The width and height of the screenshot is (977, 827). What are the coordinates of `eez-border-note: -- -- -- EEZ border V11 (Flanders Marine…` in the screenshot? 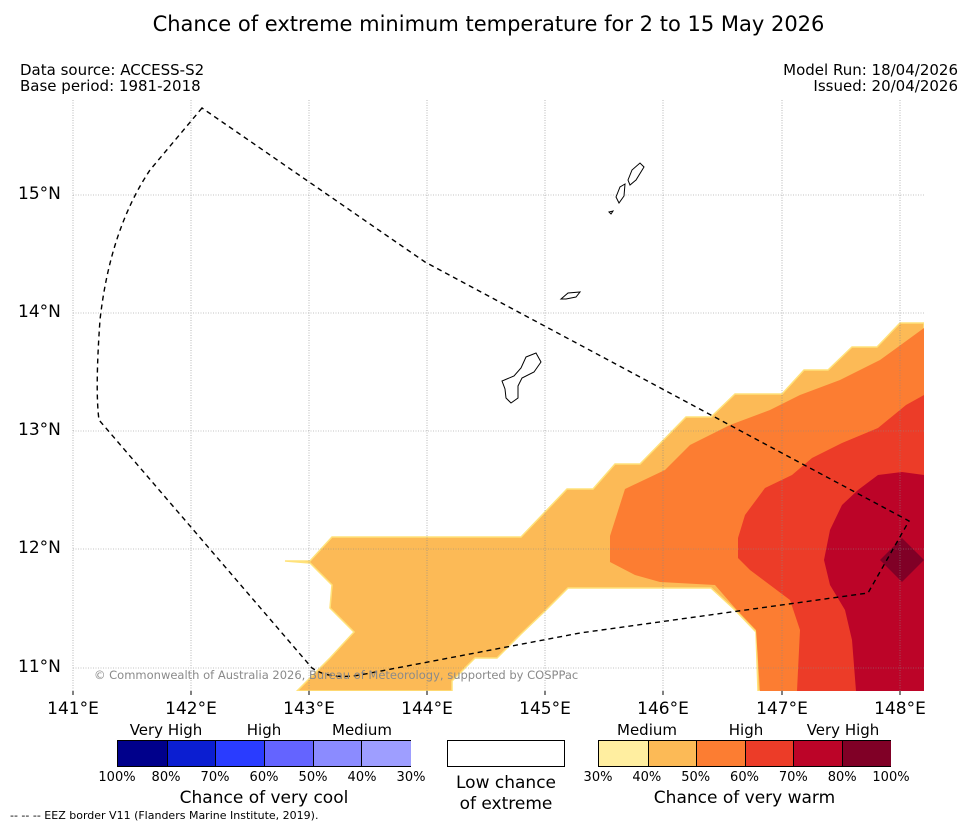 It's located at (164, 815).